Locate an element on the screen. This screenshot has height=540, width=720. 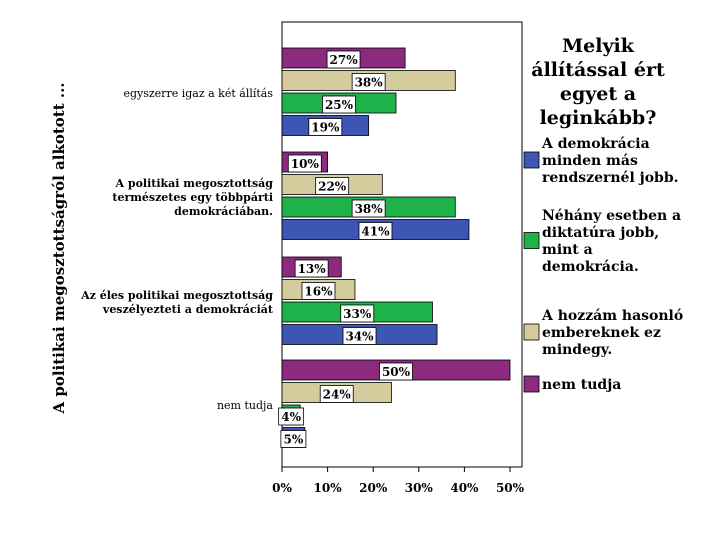
data-label: 16% is located at coordinates (318, 292).